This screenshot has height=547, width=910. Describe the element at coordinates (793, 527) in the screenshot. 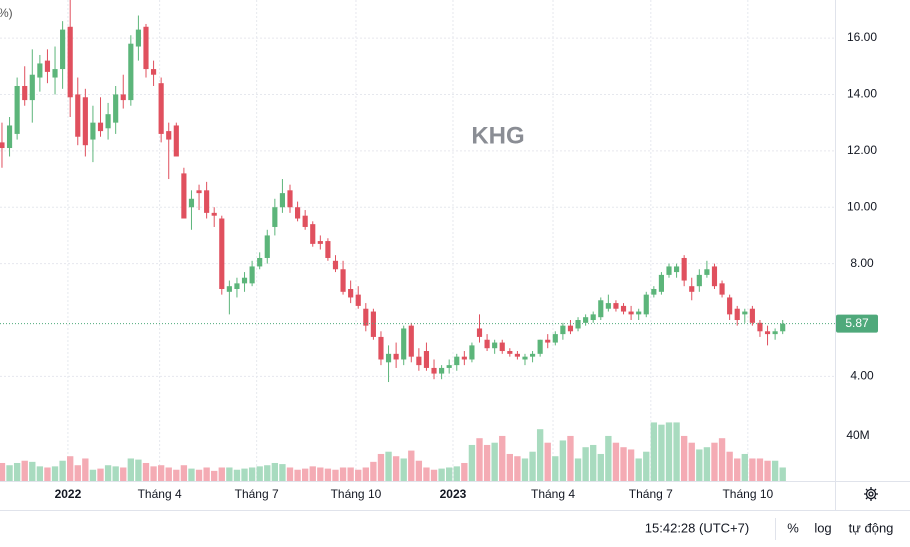

I see `percent-button: %` at that location.